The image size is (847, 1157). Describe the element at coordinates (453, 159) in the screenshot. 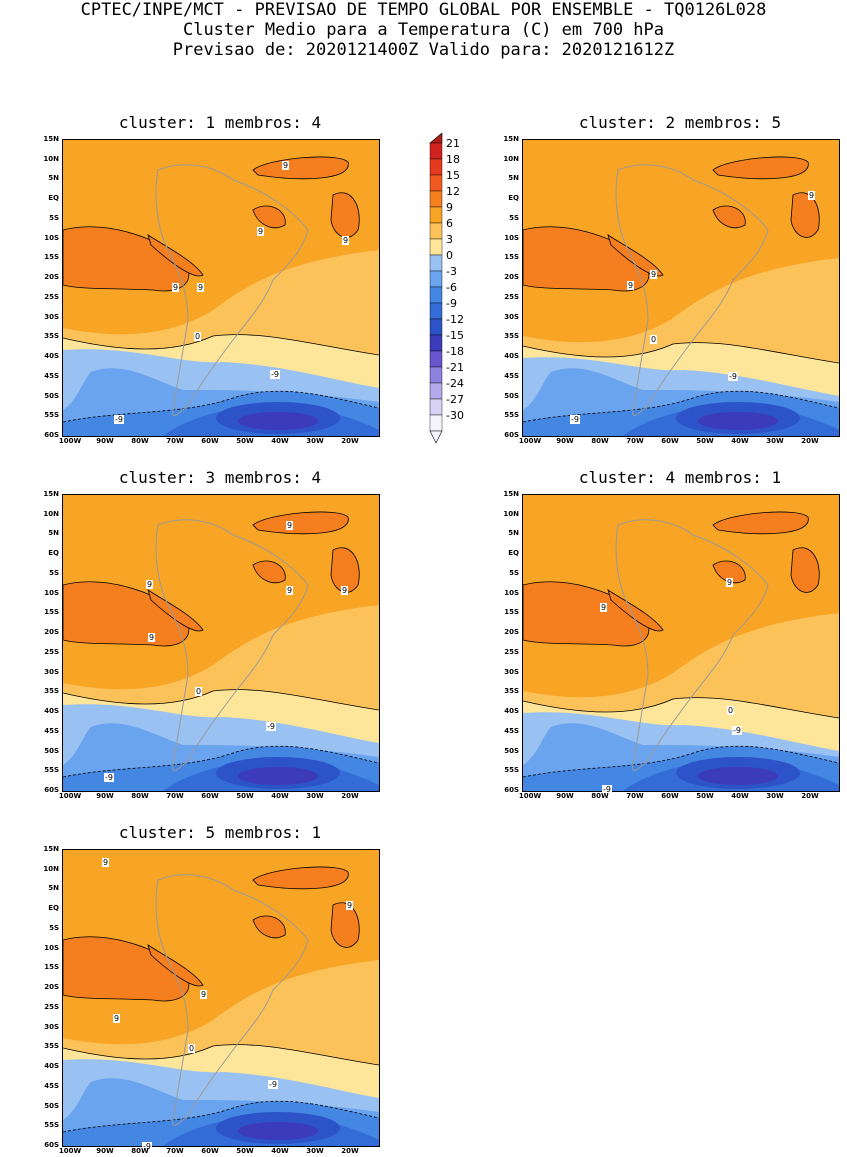

I see `colorbar-level-label: 18` at that location.